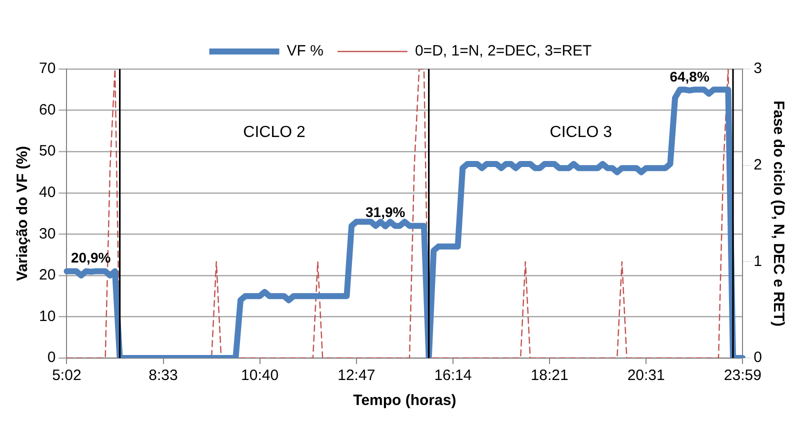 Image resolution: width=801 pixels, height=422 pixels. What do you see at coordinates (47, 109) in the screenshot?
I see `y-tick-label: 60` at bounding box center [47, 109].